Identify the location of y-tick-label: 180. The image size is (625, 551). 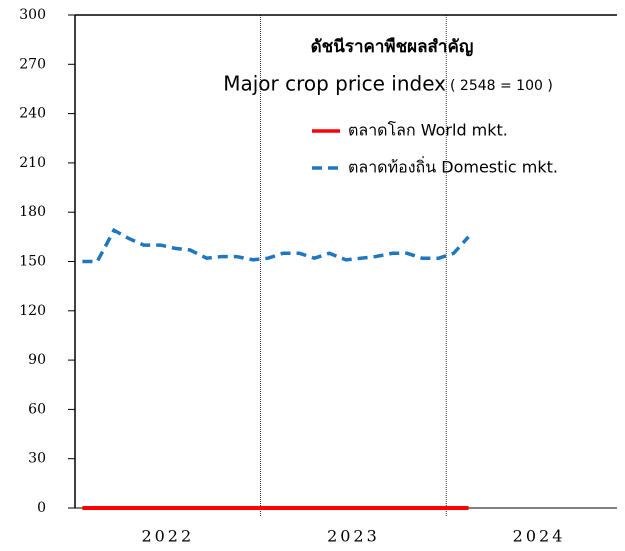
(32, 212).